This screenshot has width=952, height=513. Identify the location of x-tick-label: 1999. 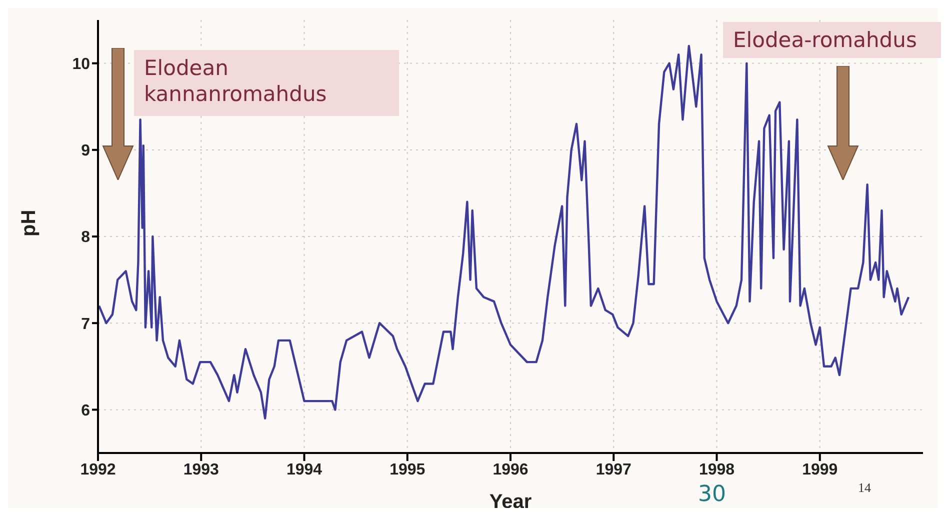
(820, 469).